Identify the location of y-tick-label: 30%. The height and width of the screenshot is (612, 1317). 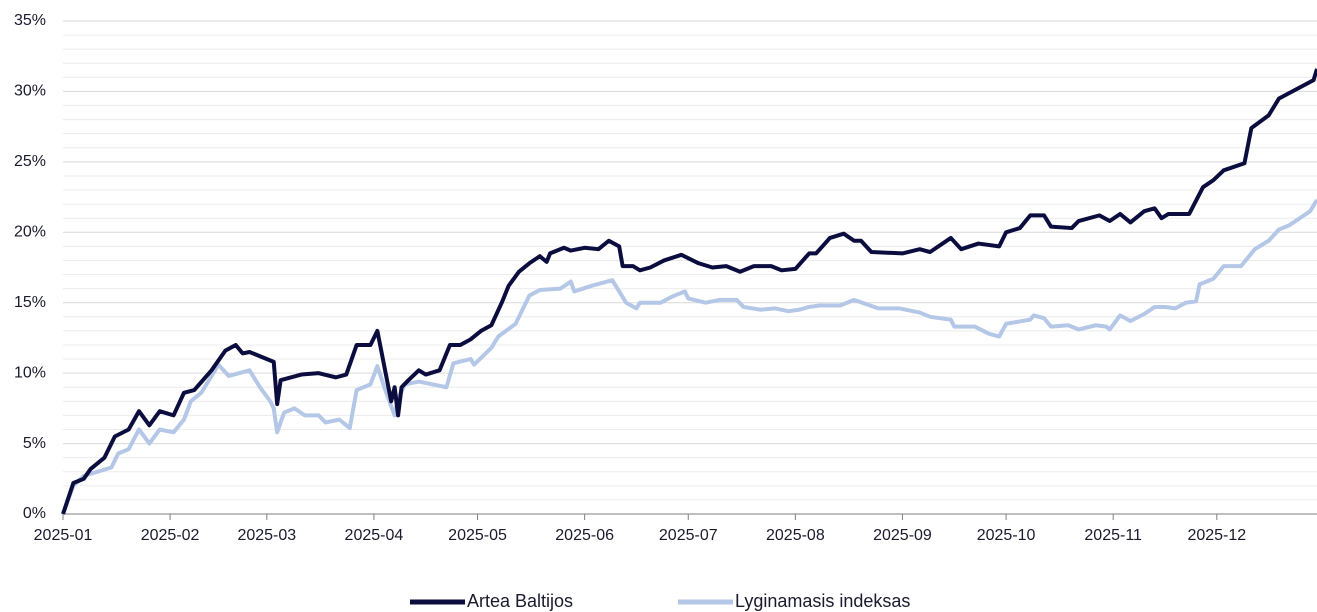
(30, 91).